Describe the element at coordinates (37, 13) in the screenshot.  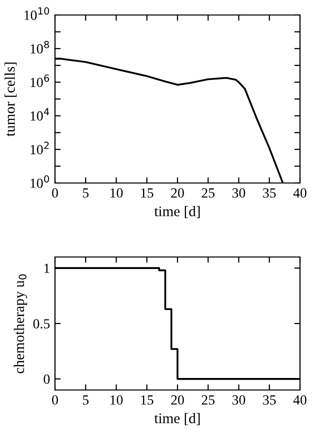
I see `y-tick-label: 10$^{10}$` at that location.